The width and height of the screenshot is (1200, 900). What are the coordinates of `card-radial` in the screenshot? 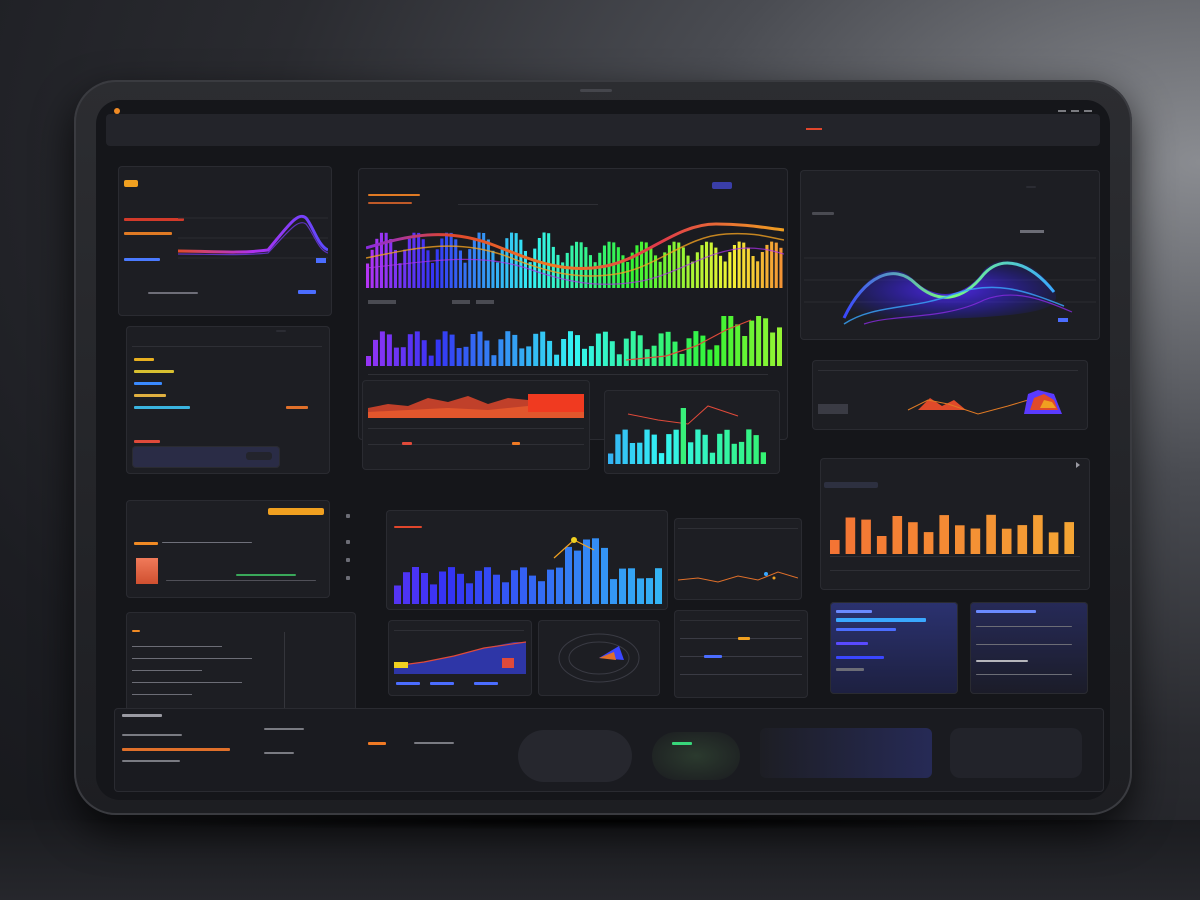 It's located at (599, 658).